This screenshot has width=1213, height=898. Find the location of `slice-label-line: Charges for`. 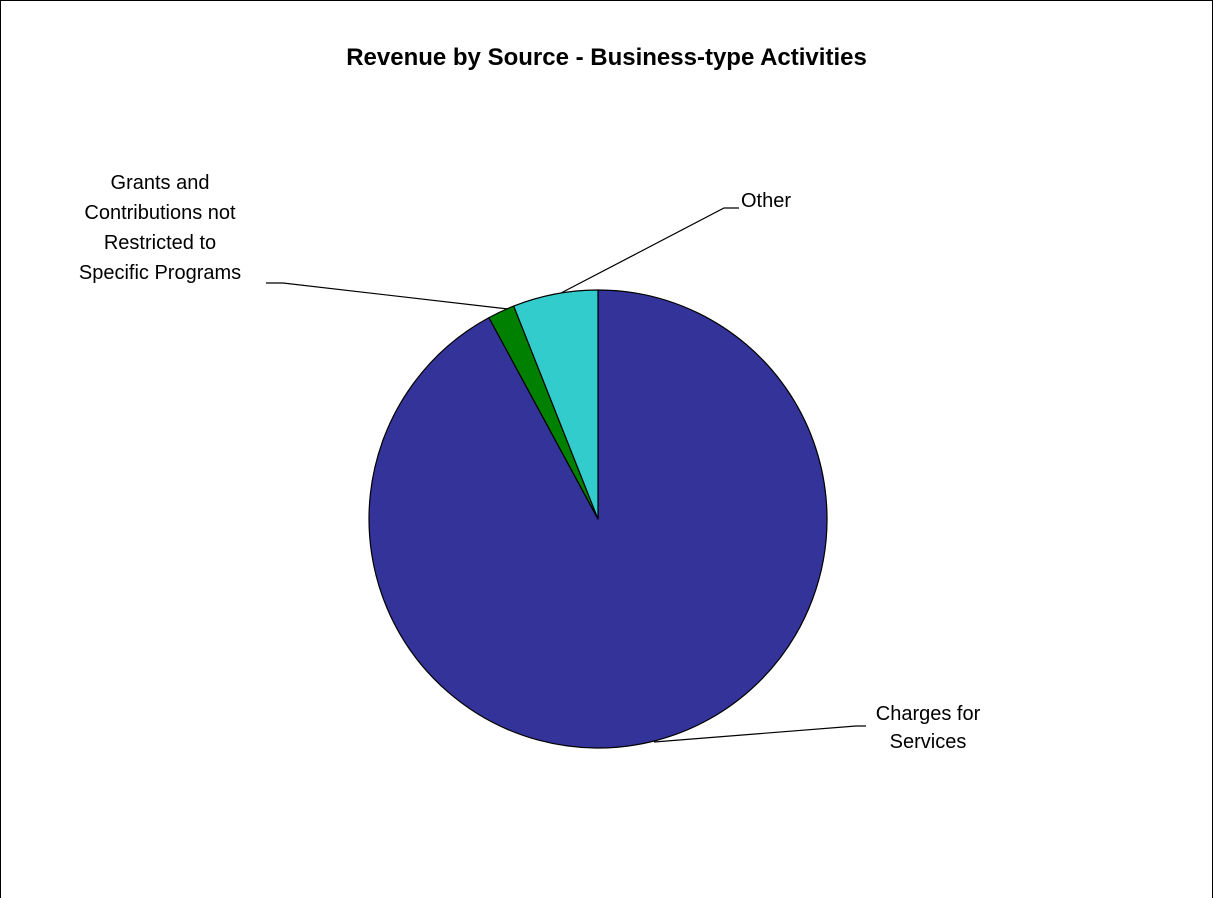

slice-label-line: Charges for is located at coordinates (928, 714).